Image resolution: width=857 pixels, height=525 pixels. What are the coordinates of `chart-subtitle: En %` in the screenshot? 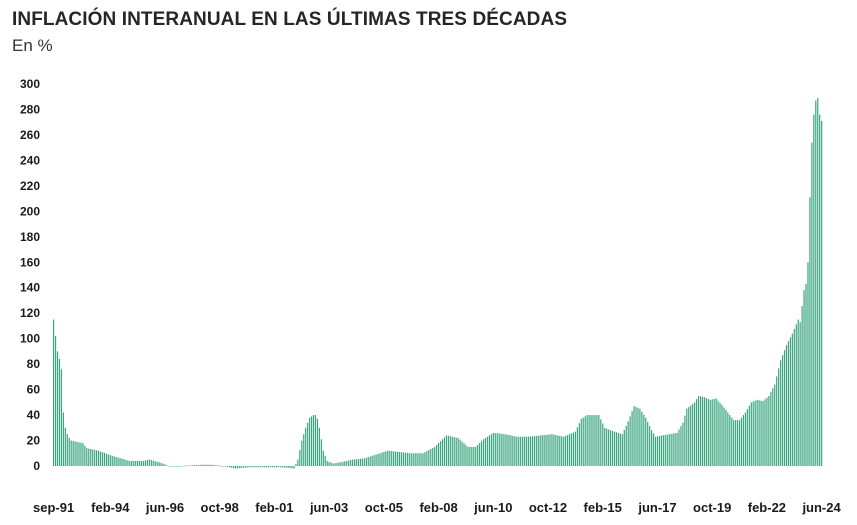 It's located at (32, 45).